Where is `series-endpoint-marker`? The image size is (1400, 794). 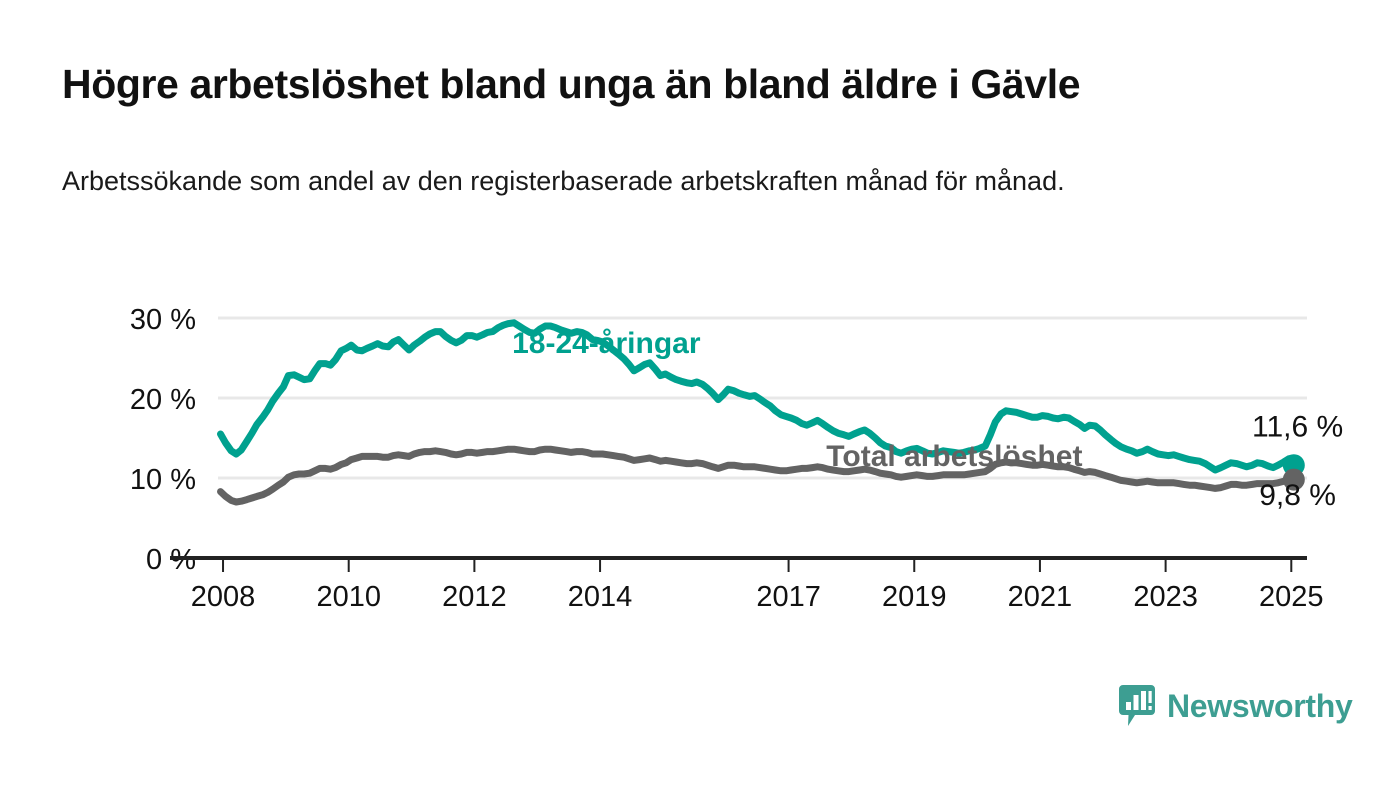 series-endpoint-marker is located at coordinates (1293, 479).